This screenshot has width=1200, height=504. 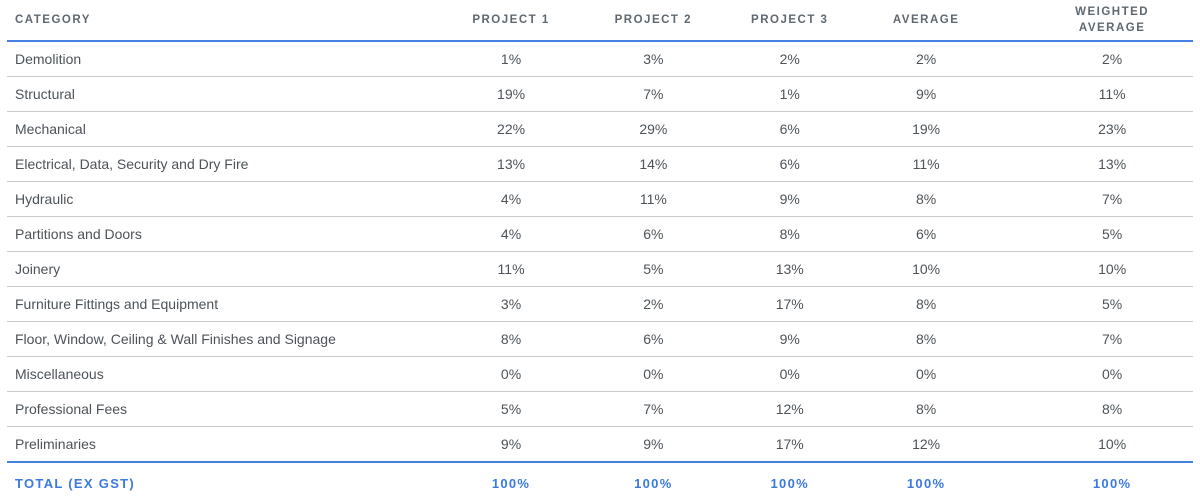 What do you see at coordinates (223, 374) in the screenshot?
I see `category-cell: Miscellaneous` at bounding box center [223, 374].